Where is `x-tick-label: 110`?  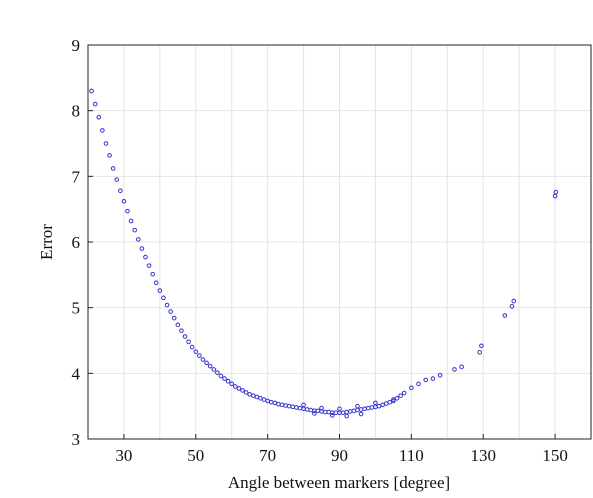
x-tick-label: 110 is located at coordinates (411, 455).